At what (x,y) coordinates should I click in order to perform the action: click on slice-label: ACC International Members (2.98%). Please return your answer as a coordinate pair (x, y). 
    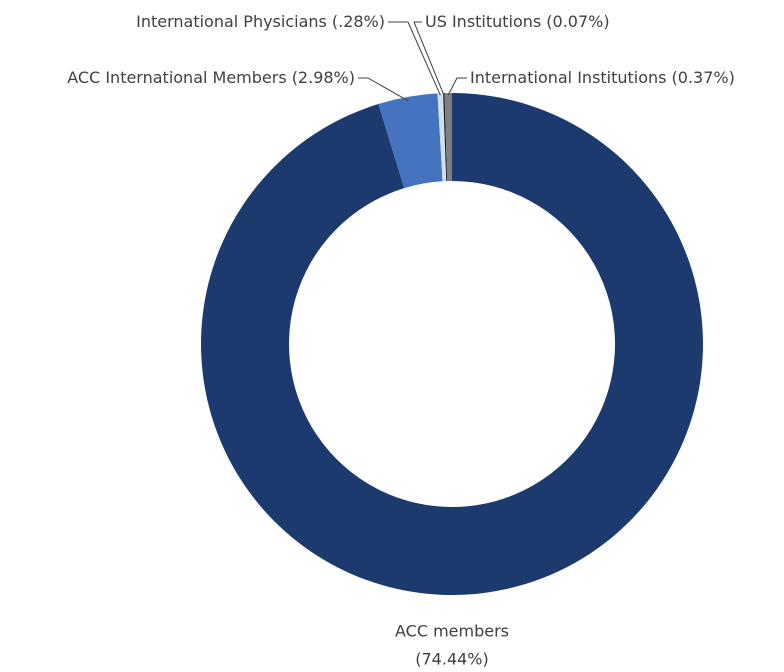
    Looking at the image, I should click on (211, 77).